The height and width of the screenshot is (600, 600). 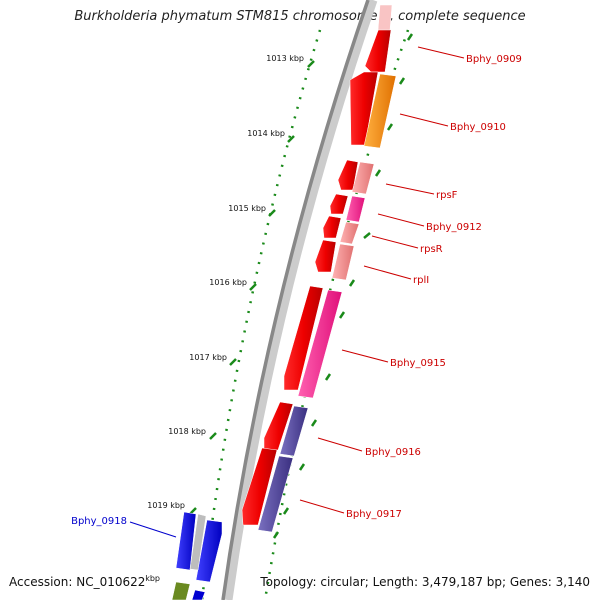 I want to click on accession-text: Accession: NC_010622, so click(x=77, y=582).